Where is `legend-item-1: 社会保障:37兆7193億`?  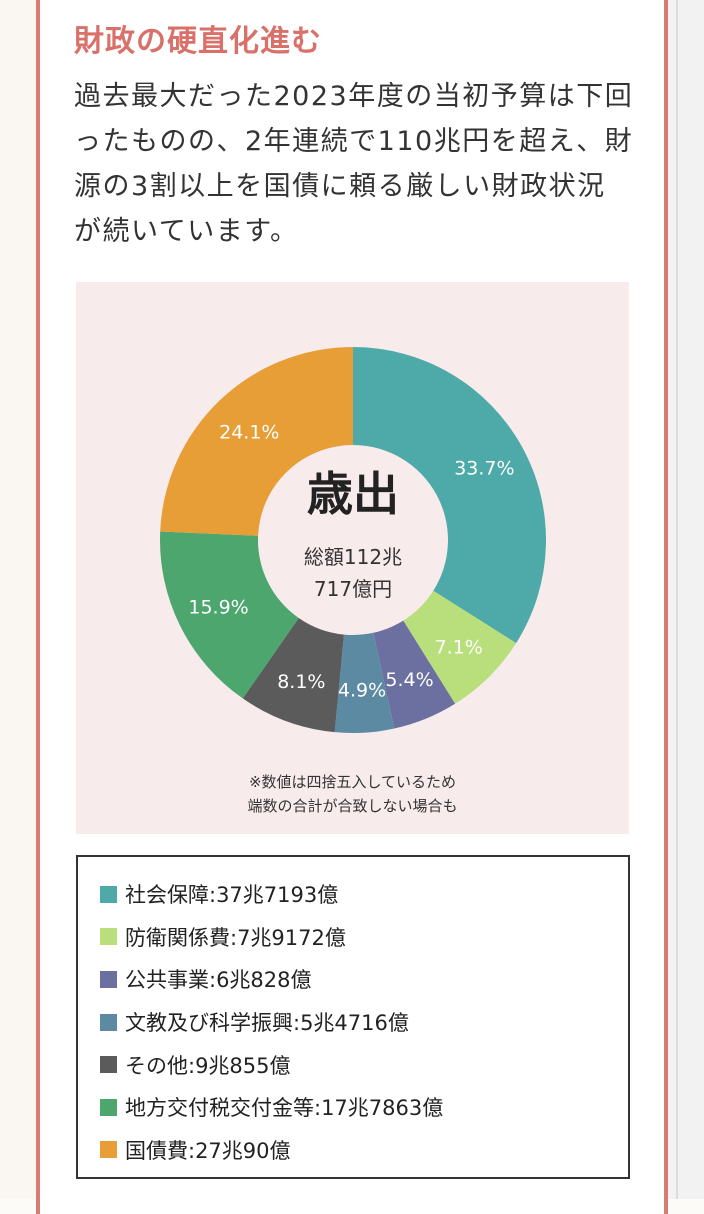
legend-item-1: 社会保障:37兆7193億 is located at coordinates (271, 894).